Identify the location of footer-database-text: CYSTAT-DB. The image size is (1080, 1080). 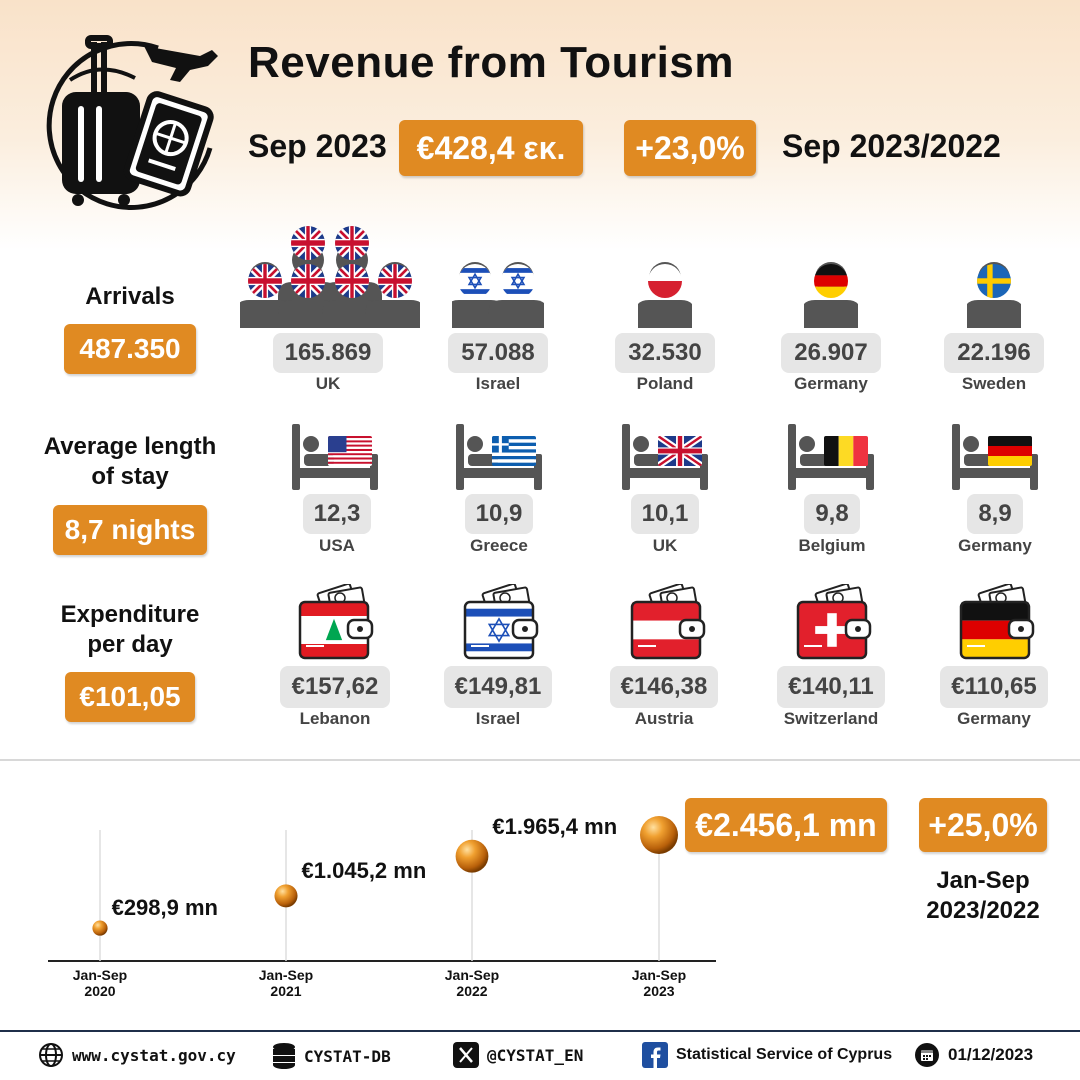
(347, 1056).